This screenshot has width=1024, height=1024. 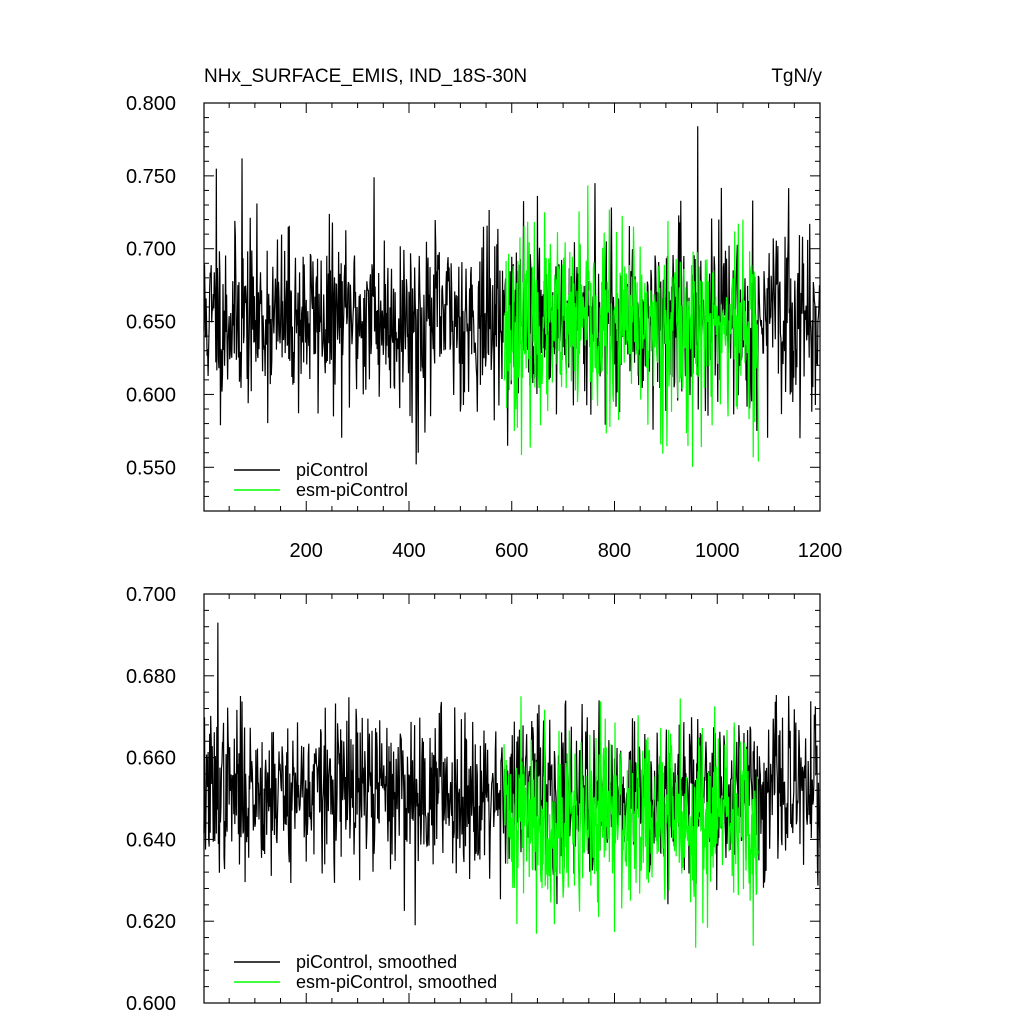 I want to click on y-tick-label: 0.640, so click(x=151, y=840).